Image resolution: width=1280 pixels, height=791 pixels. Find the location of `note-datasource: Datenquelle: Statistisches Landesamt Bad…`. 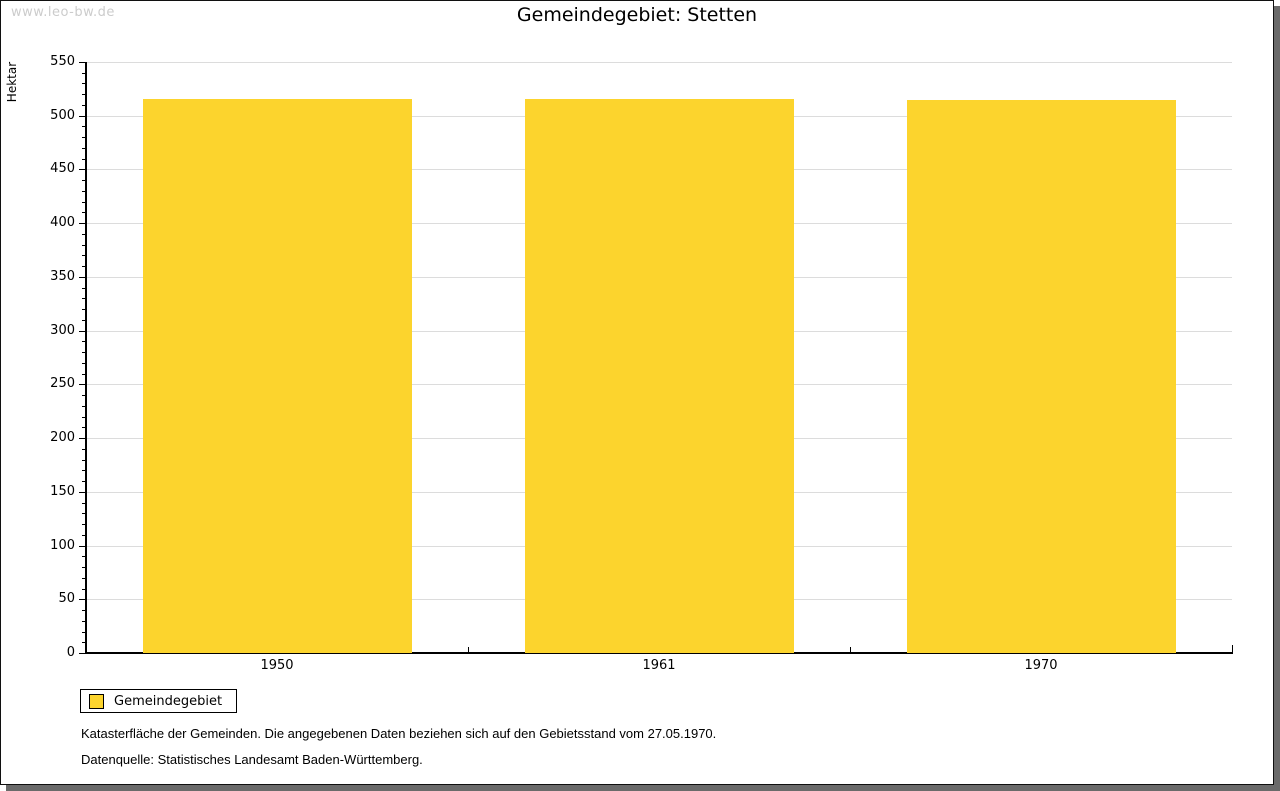

note-datasource: Datenquelle: Statistisches Landesamt Bad… is located at coordinates (252, 759).